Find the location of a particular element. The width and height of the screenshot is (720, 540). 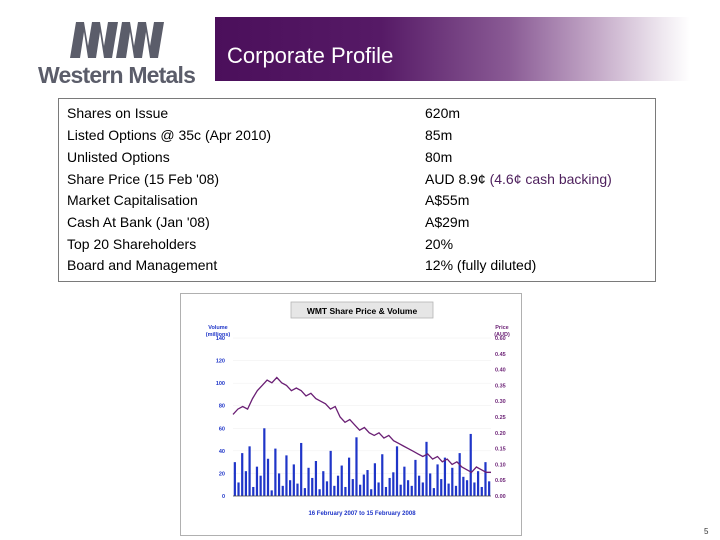

right-tick-label: 0.35 is located at coordinates (500, 386).